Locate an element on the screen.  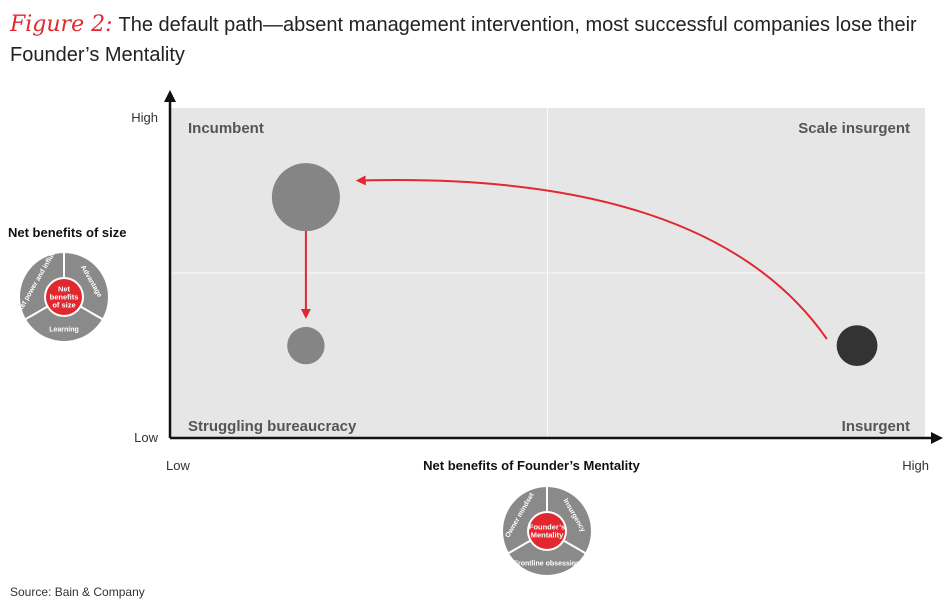
wheel-center-label: of size is located at coordinates (63, 305).